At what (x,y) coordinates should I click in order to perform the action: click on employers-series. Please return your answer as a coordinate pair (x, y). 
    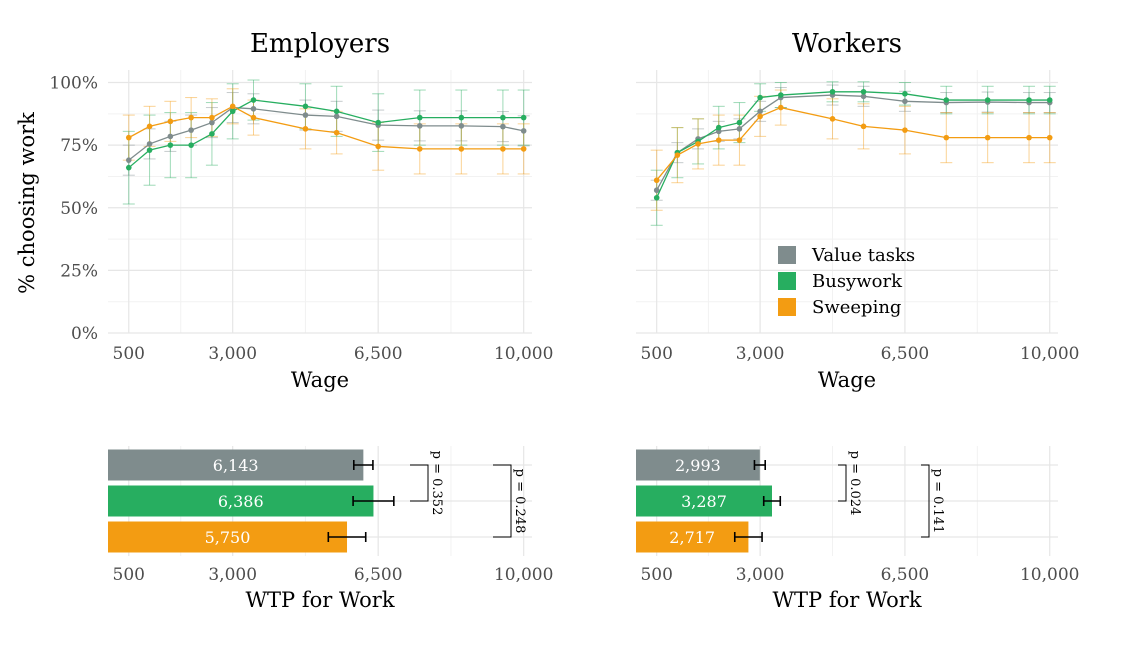
    Looking at the image, I should click on (326, 142).